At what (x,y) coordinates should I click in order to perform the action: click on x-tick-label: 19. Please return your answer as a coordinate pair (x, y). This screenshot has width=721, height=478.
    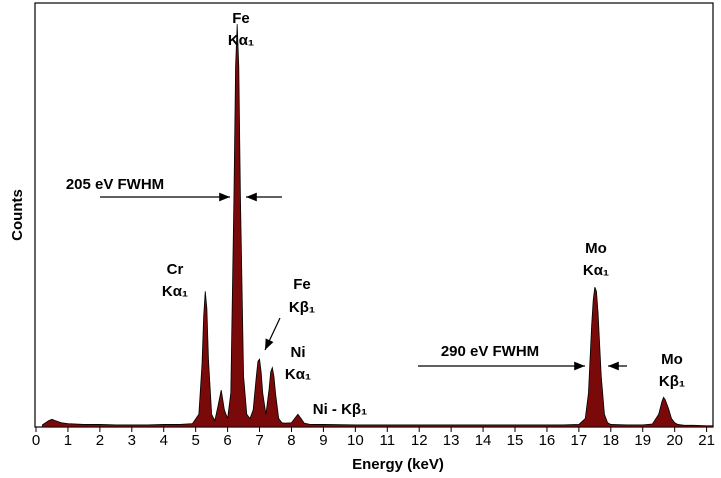
    Looking at the image, I should click on (642, 440).